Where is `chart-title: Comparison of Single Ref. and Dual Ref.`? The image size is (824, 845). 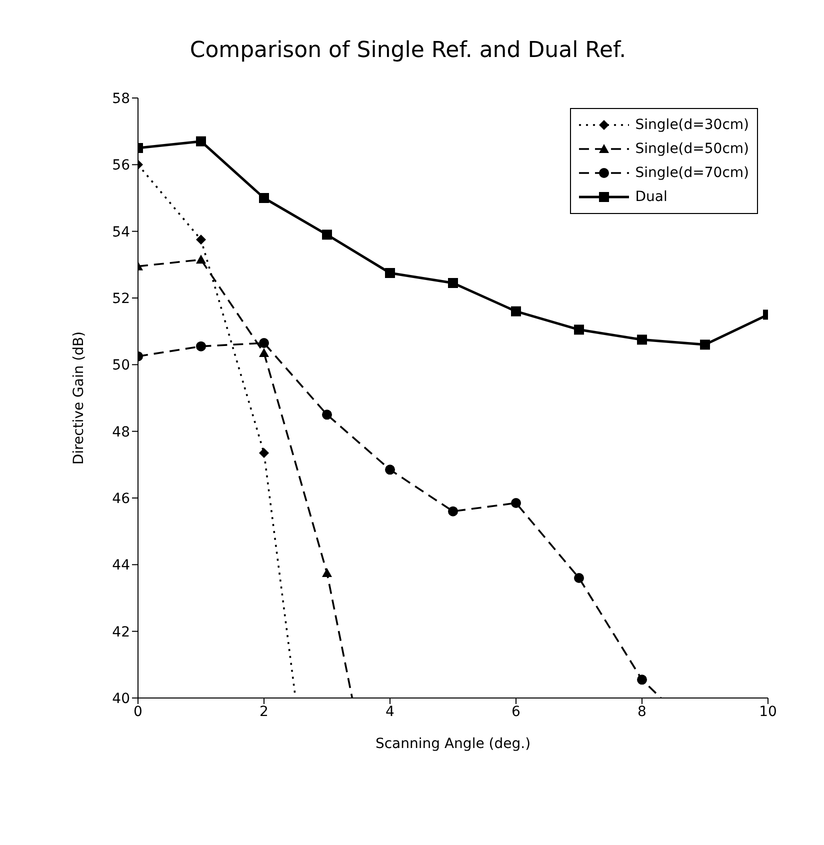
chart-title: Comparison of Single Ref. and Dual Ref. is located at coordinates (408, 50).